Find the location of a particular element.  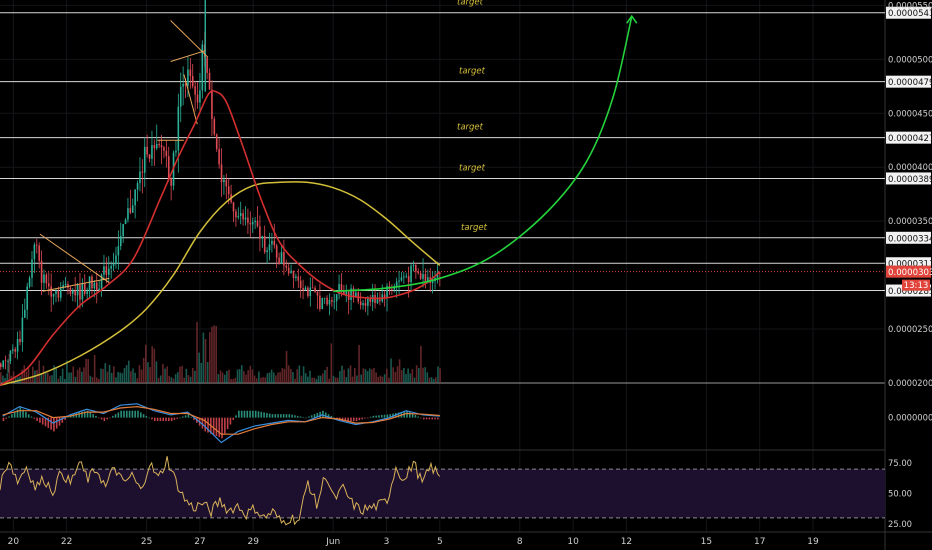

time-tick-label: 27 is located at coordinates (199, 542).